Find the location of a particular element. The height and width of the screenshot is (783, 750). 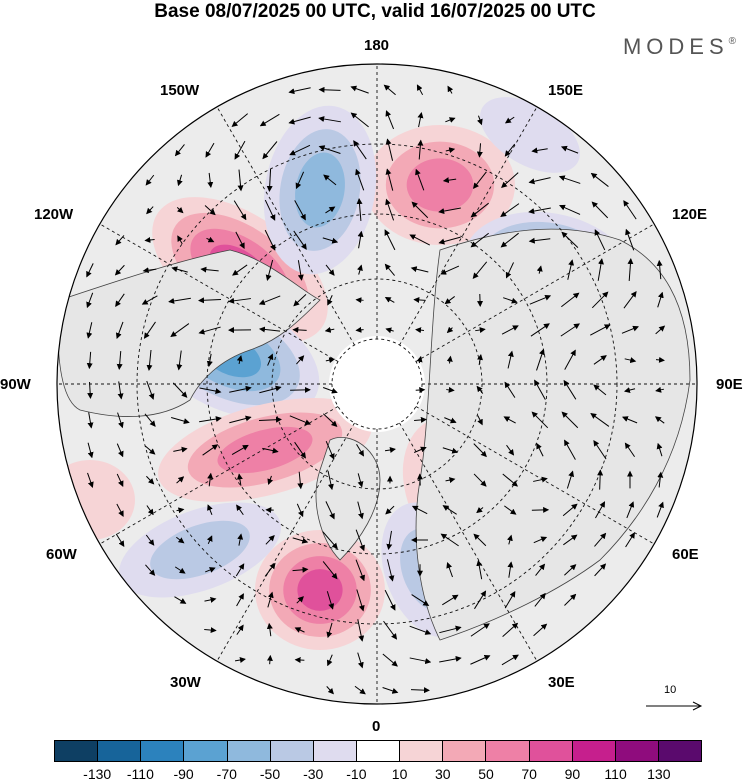

lon-label-150e: 150E is located at coordinates (566, 90).